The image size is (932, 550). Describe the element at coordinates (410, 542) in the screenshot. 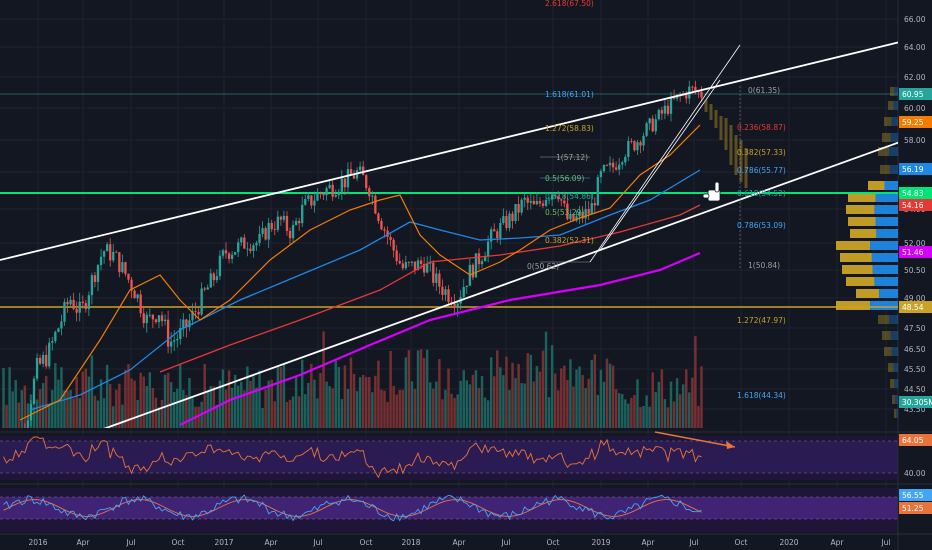

I see `time-tick-label: 2018` at that location.